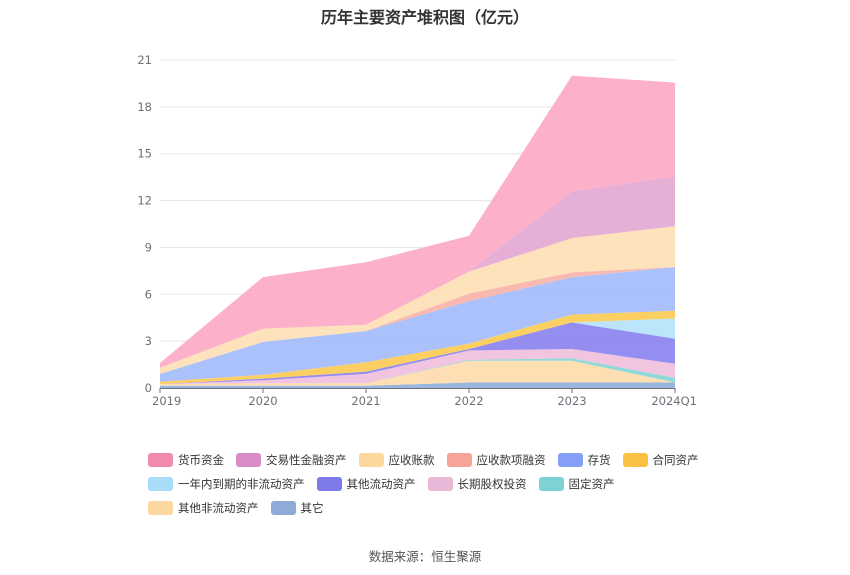  I want to click on x-tick-label: 2022, so click(468, 401).